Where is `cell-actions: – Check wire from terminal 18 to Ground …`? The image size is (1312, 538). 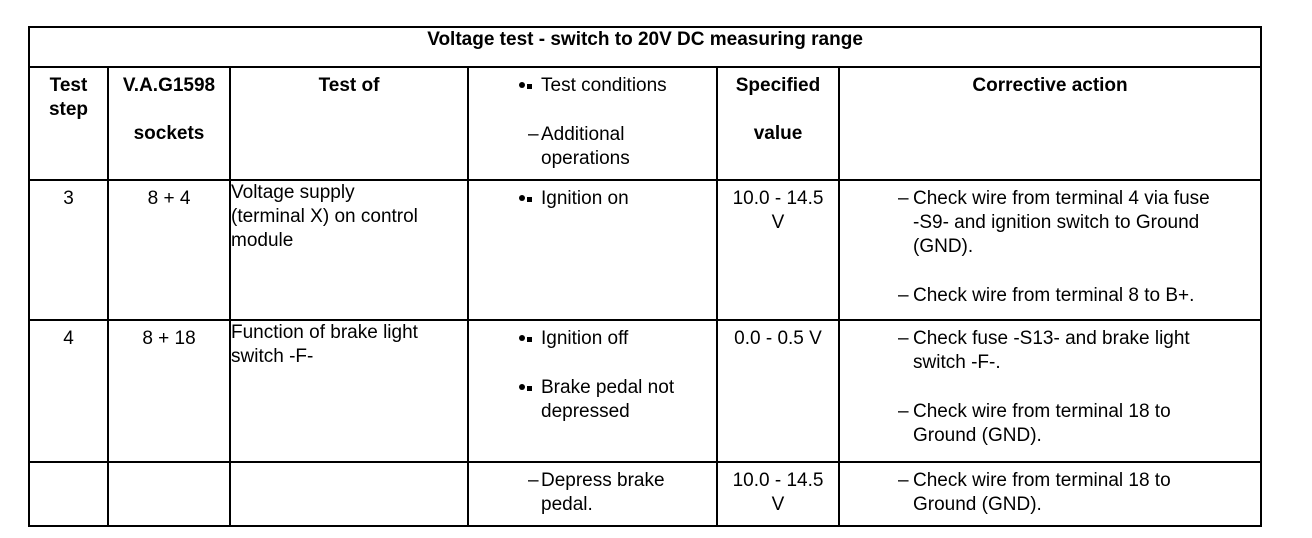
cell-actions: – Check wire from terminal 18 to Ground … is located at coordinates (1050, 494).